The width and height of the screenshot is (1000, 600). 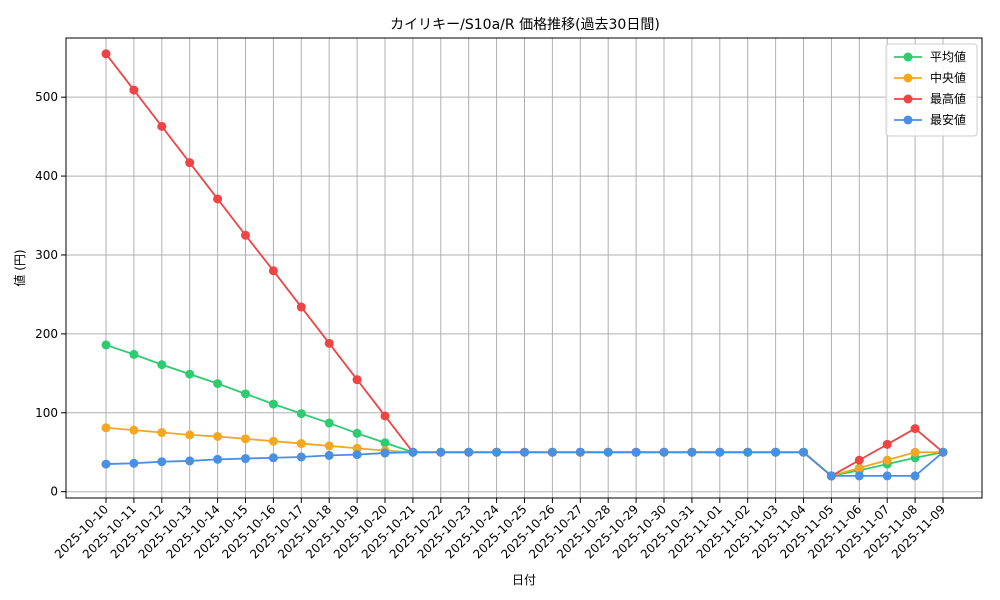 What do you see at coordinates (50, 294) in the screenshot?
I see `y-axis: 0 100 200 300 400 500` at bounding box center [50, 294].